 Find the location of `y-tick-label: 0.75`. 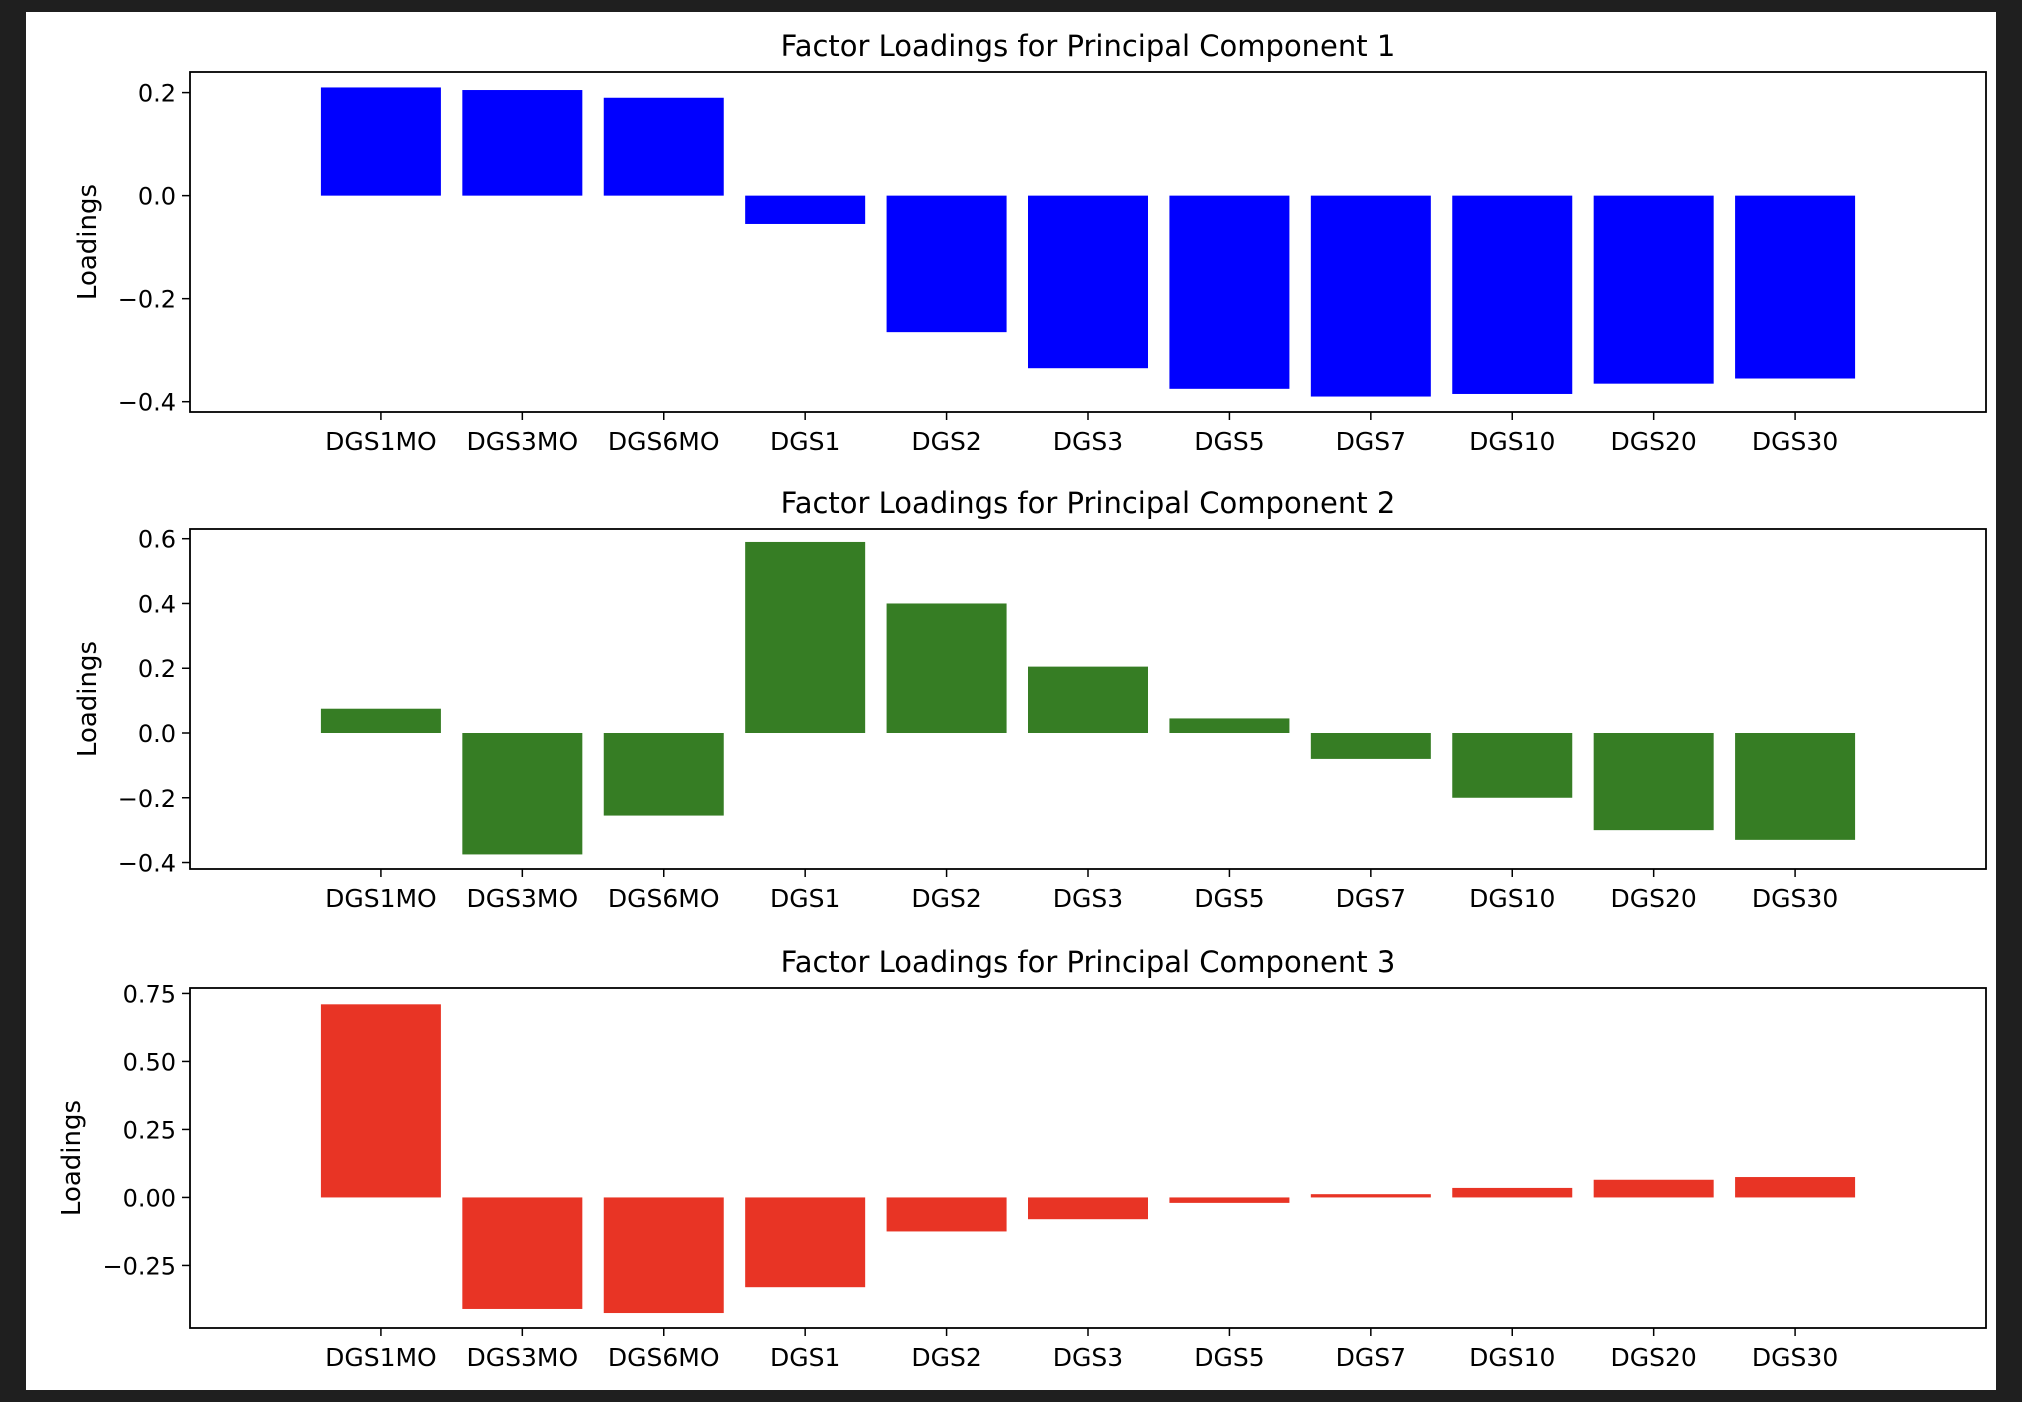

y-tick-label: 0.75 is located at coordinates (149, 994).